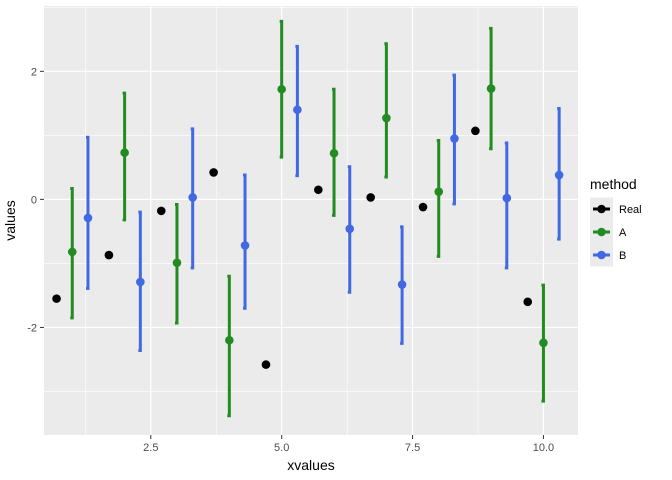  I want to click on y-axis-title: values, so click(10, 220).